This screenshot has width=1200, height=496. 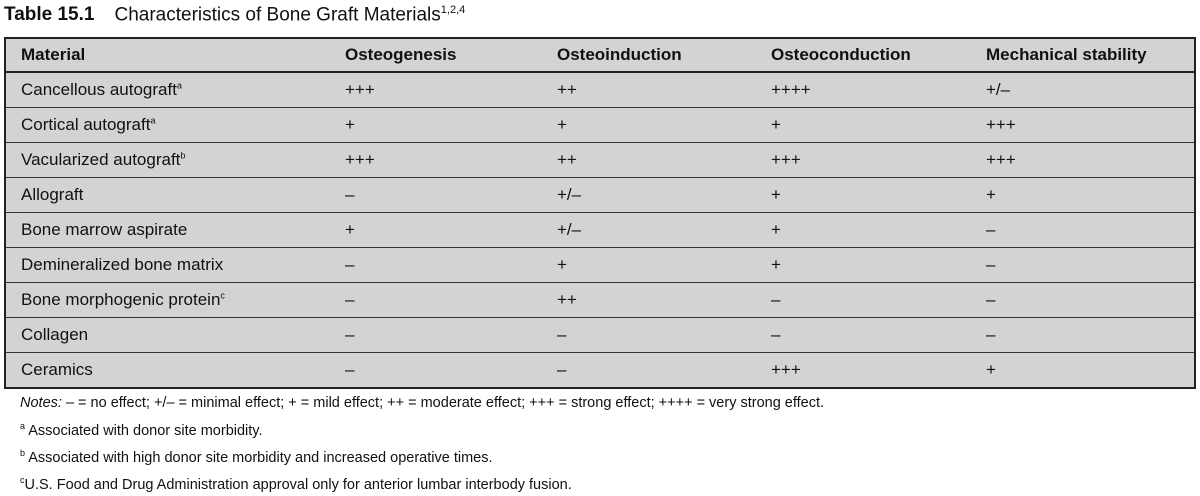 I want to click on material-name: Bone morphogenic protein, so click(x=121, y=299).